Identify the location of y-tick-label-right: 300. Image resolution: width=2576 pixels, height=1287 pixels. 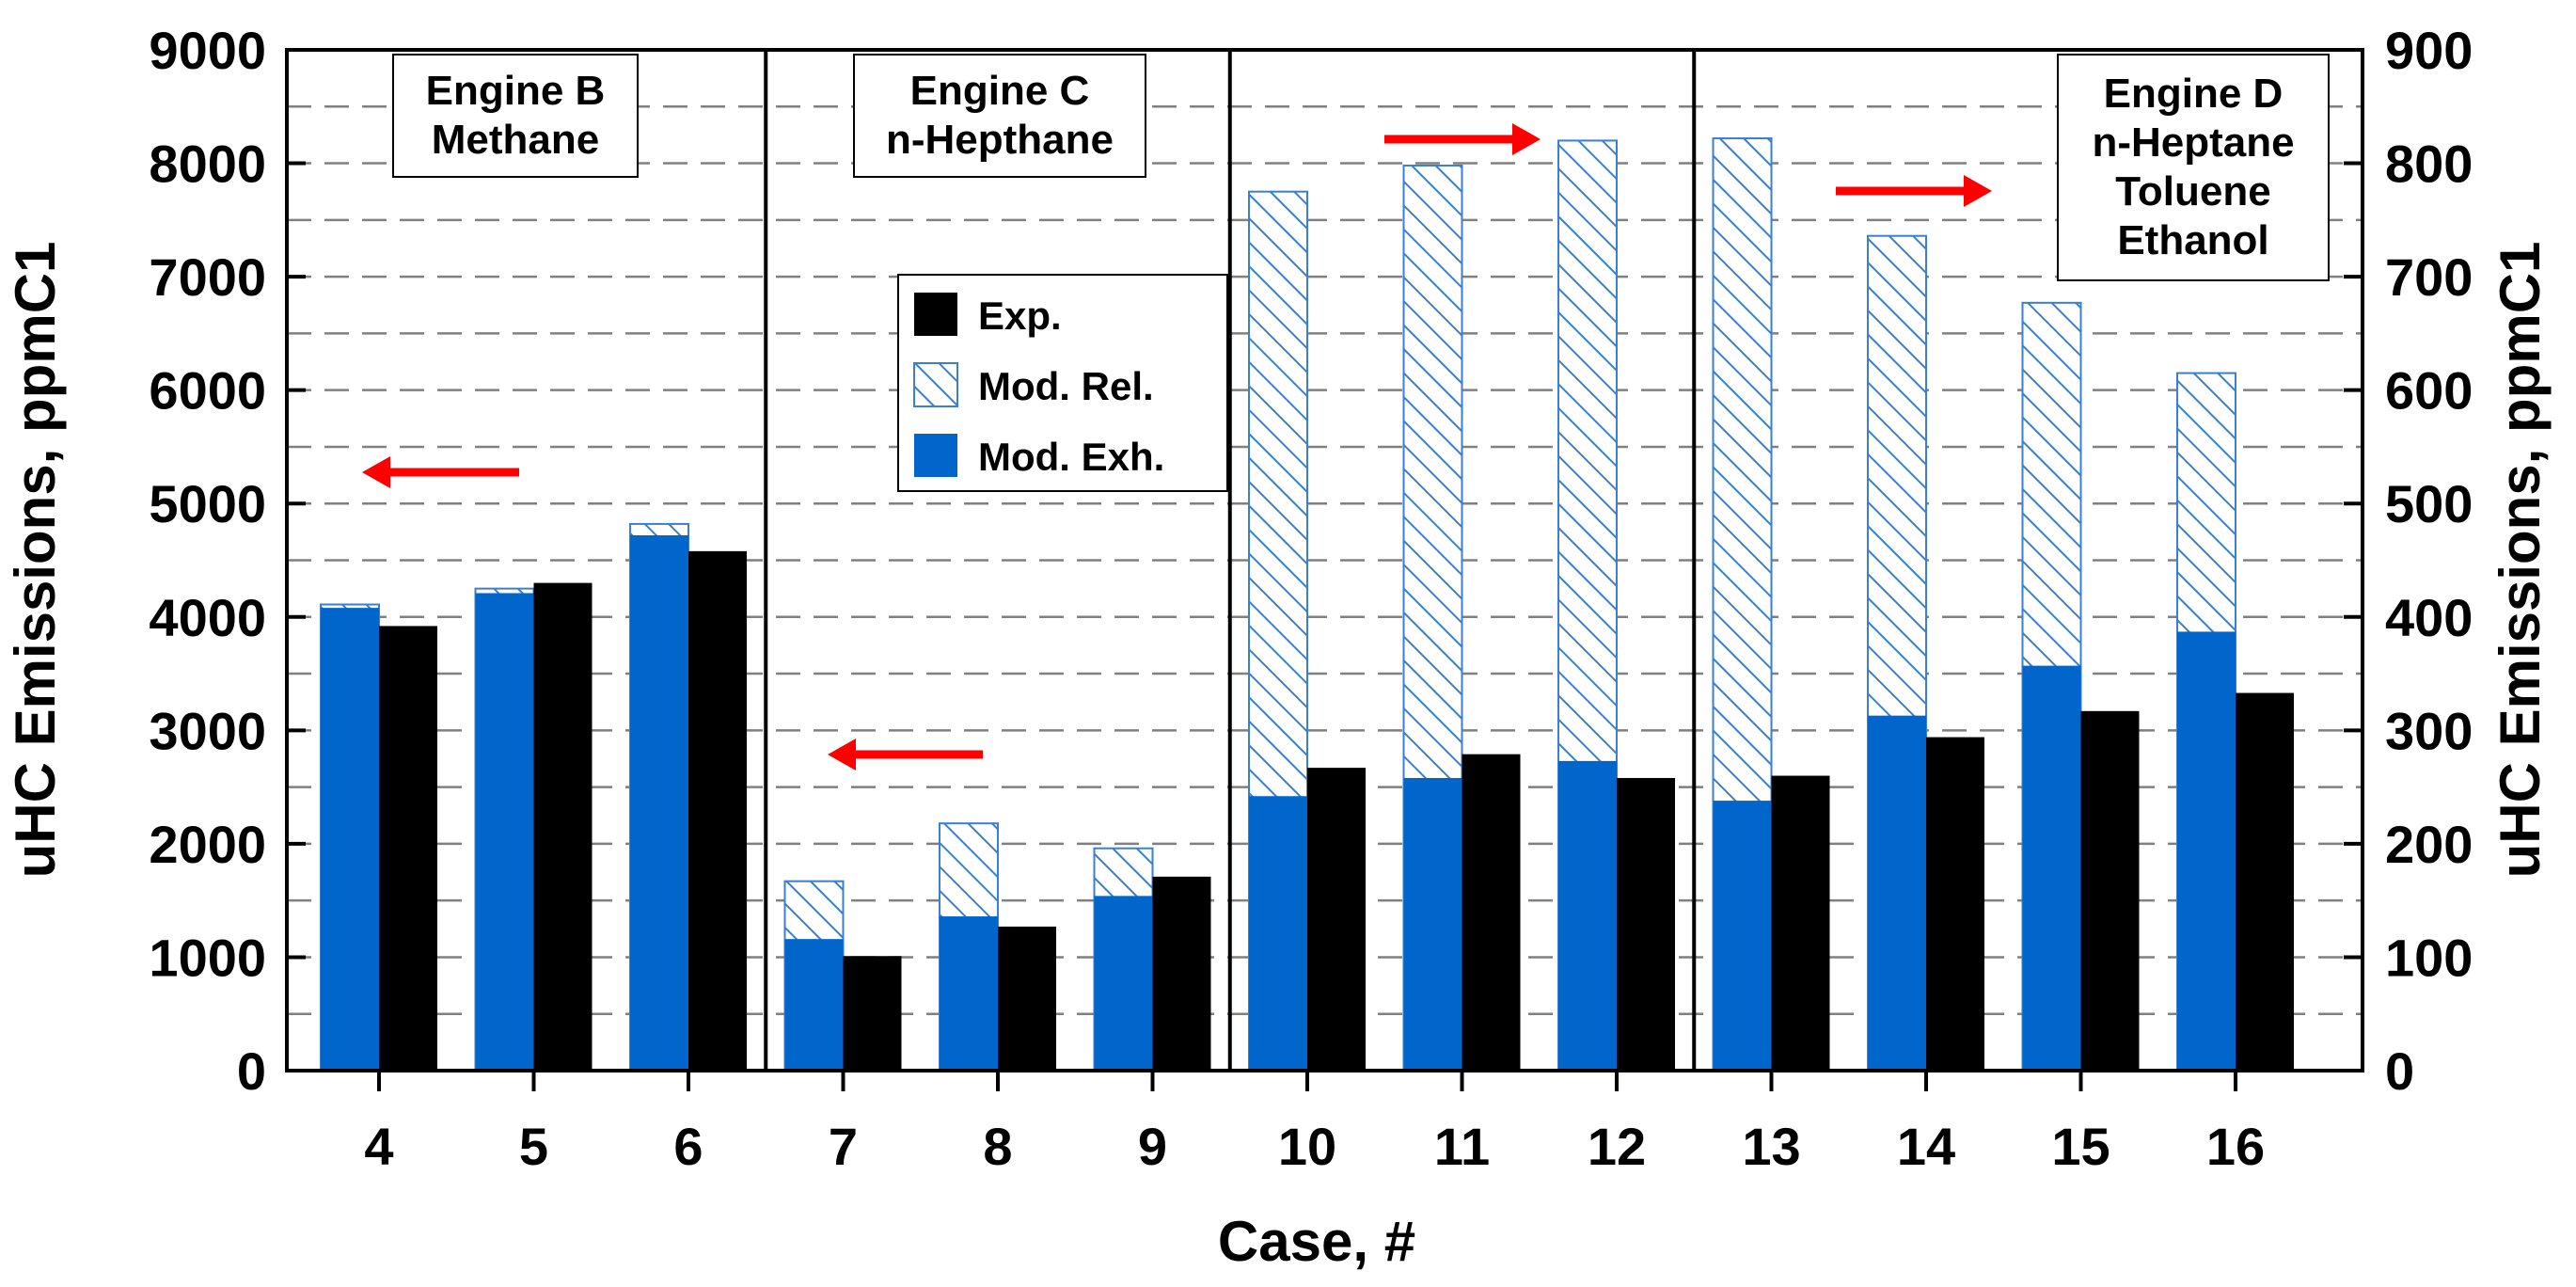
(2429, 730).